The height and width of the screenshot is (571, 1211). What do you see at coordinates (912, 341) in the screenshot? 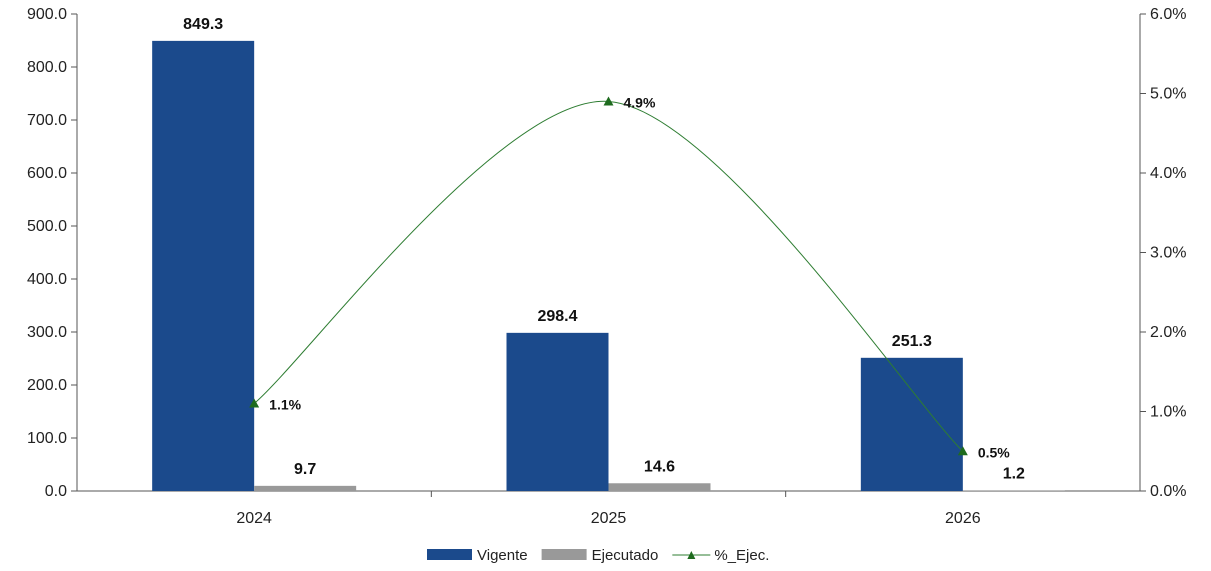
I see `bar-value-label: 251.3` at bounding box center [912, 341].